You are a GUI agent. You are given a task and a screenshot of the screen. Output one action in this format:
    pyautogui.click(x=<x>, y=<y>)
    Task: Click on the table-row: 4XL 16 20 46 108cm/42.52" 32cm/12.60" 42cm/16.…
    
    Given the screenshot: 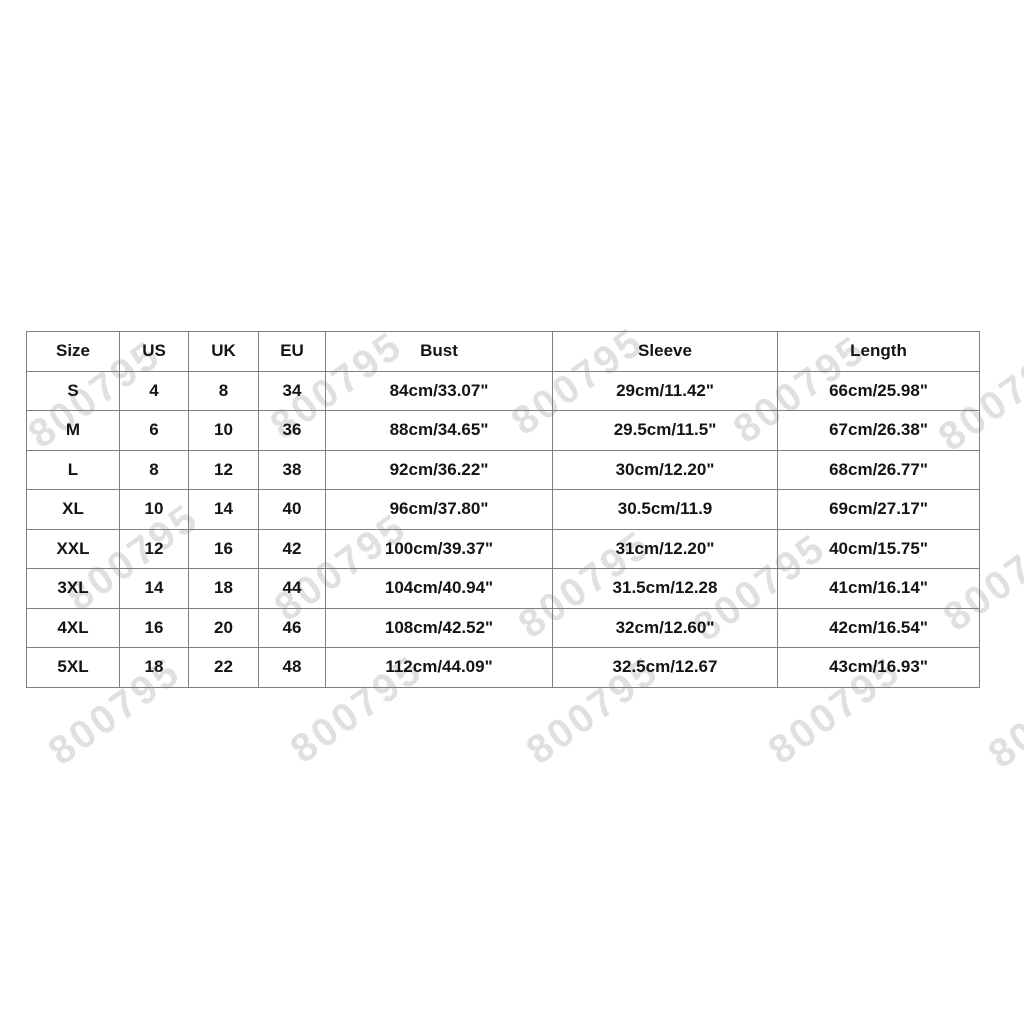 What is the action you would take?
    pyautogui.click(x=503, y=627)
    